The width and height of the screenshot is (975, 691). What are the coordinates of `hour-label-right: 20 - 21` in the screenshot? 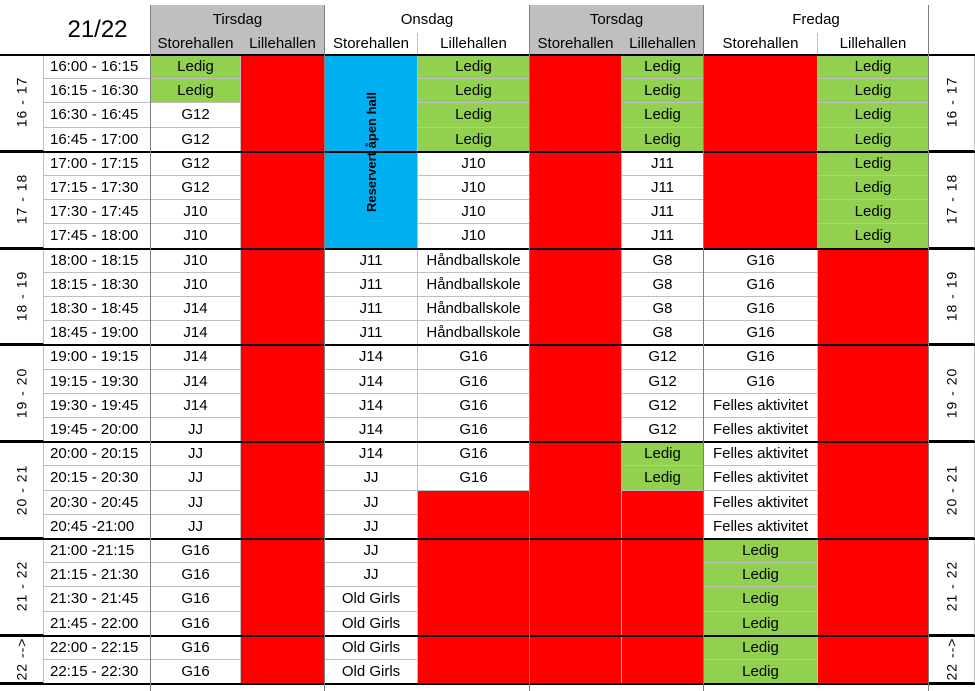 It's located at (952, 490).